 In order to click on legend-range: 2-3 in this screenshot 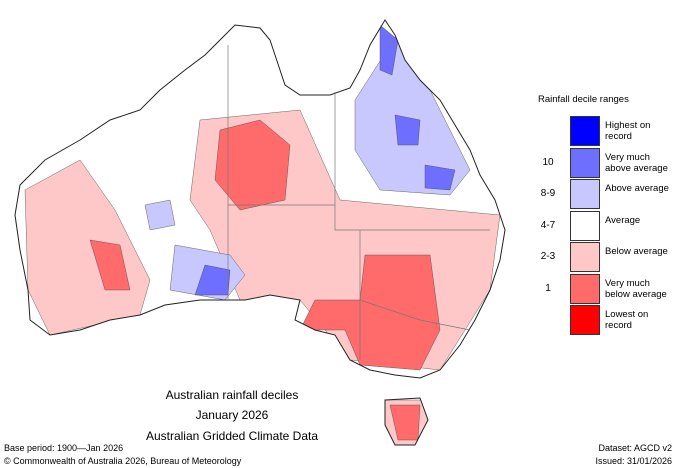, I will do `click(548, 256)`.